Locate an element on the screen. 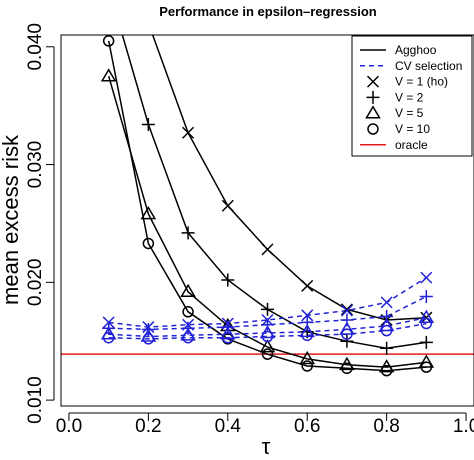 This screenshot has height=460, width=474. y-tick-label: 0.040 is located at coordinates (35, 47).